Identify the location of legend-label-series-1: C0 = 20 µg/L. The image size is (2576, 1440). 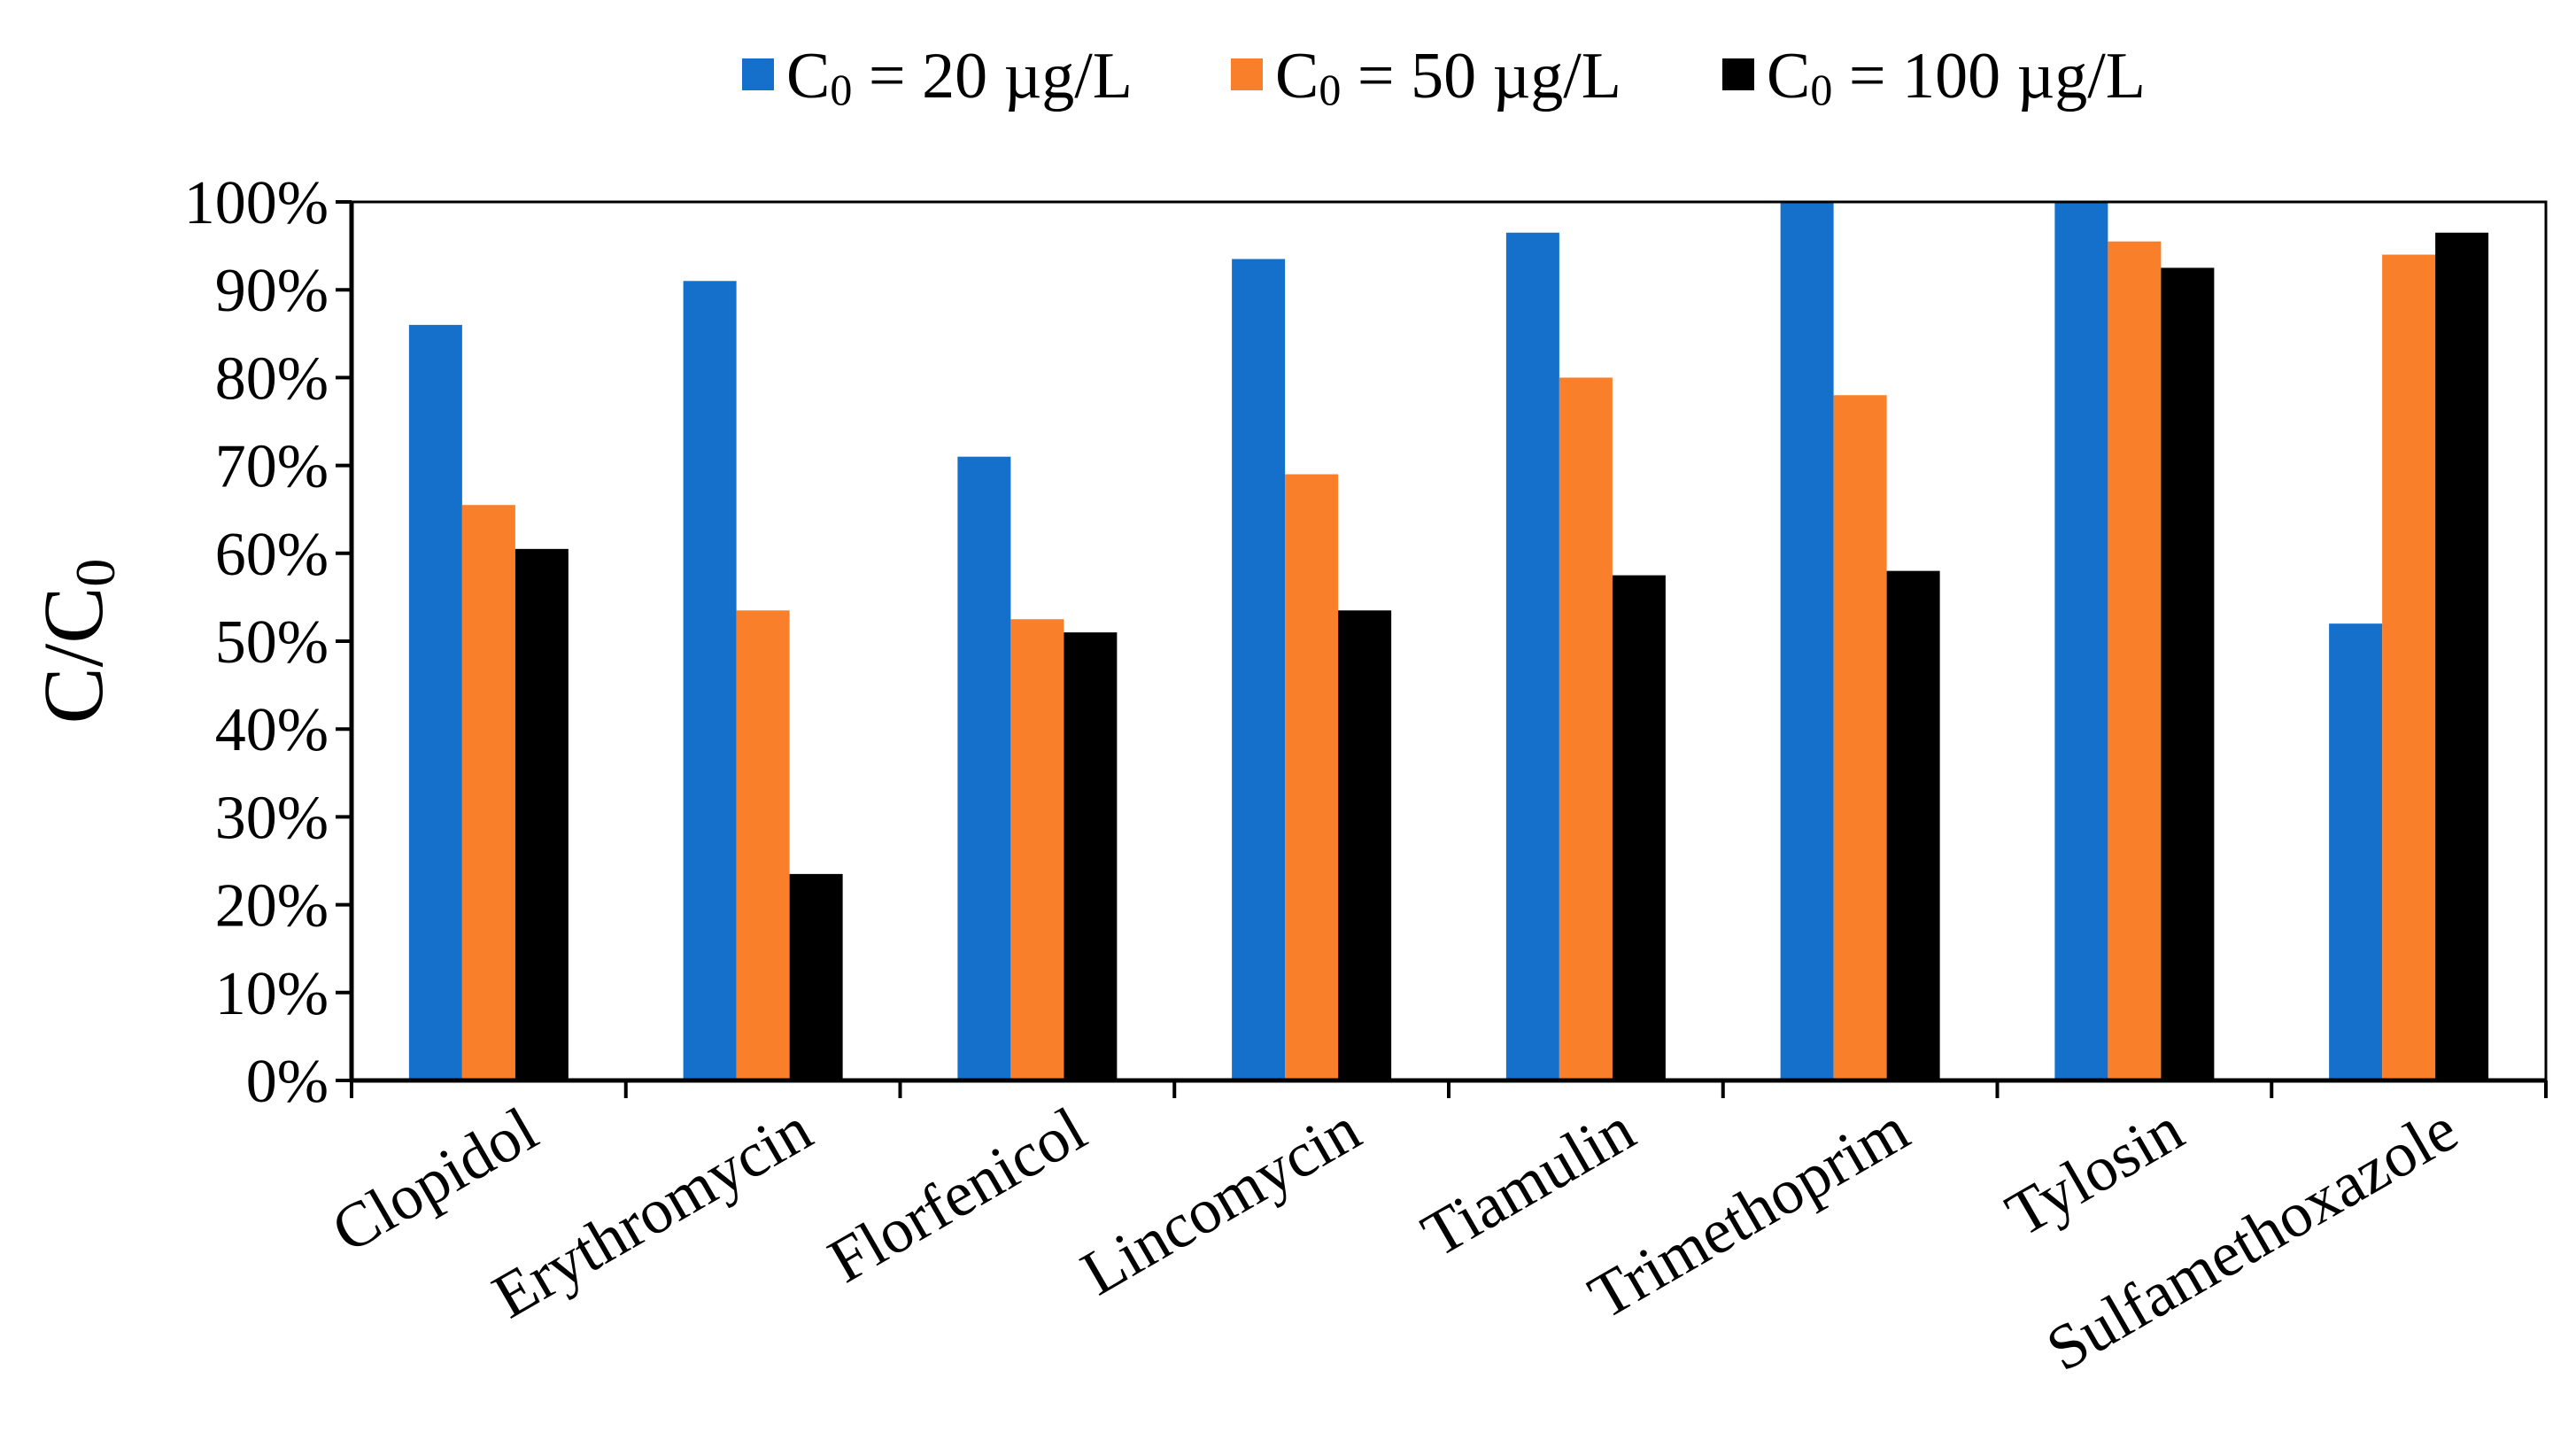
(959, 77).